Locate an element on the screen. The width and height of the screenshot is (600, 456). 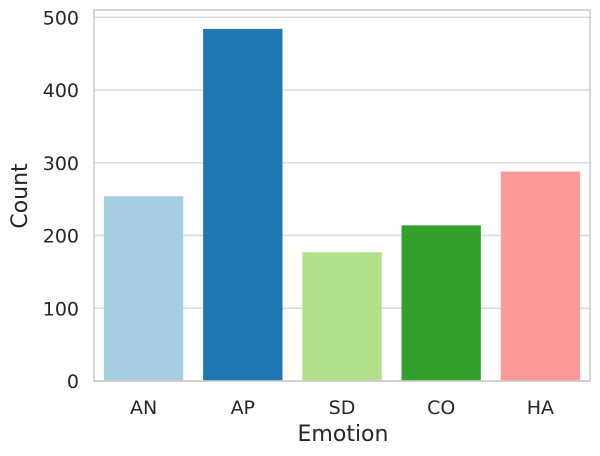
x-tick-label: SD is located at coordinates (342, 408).